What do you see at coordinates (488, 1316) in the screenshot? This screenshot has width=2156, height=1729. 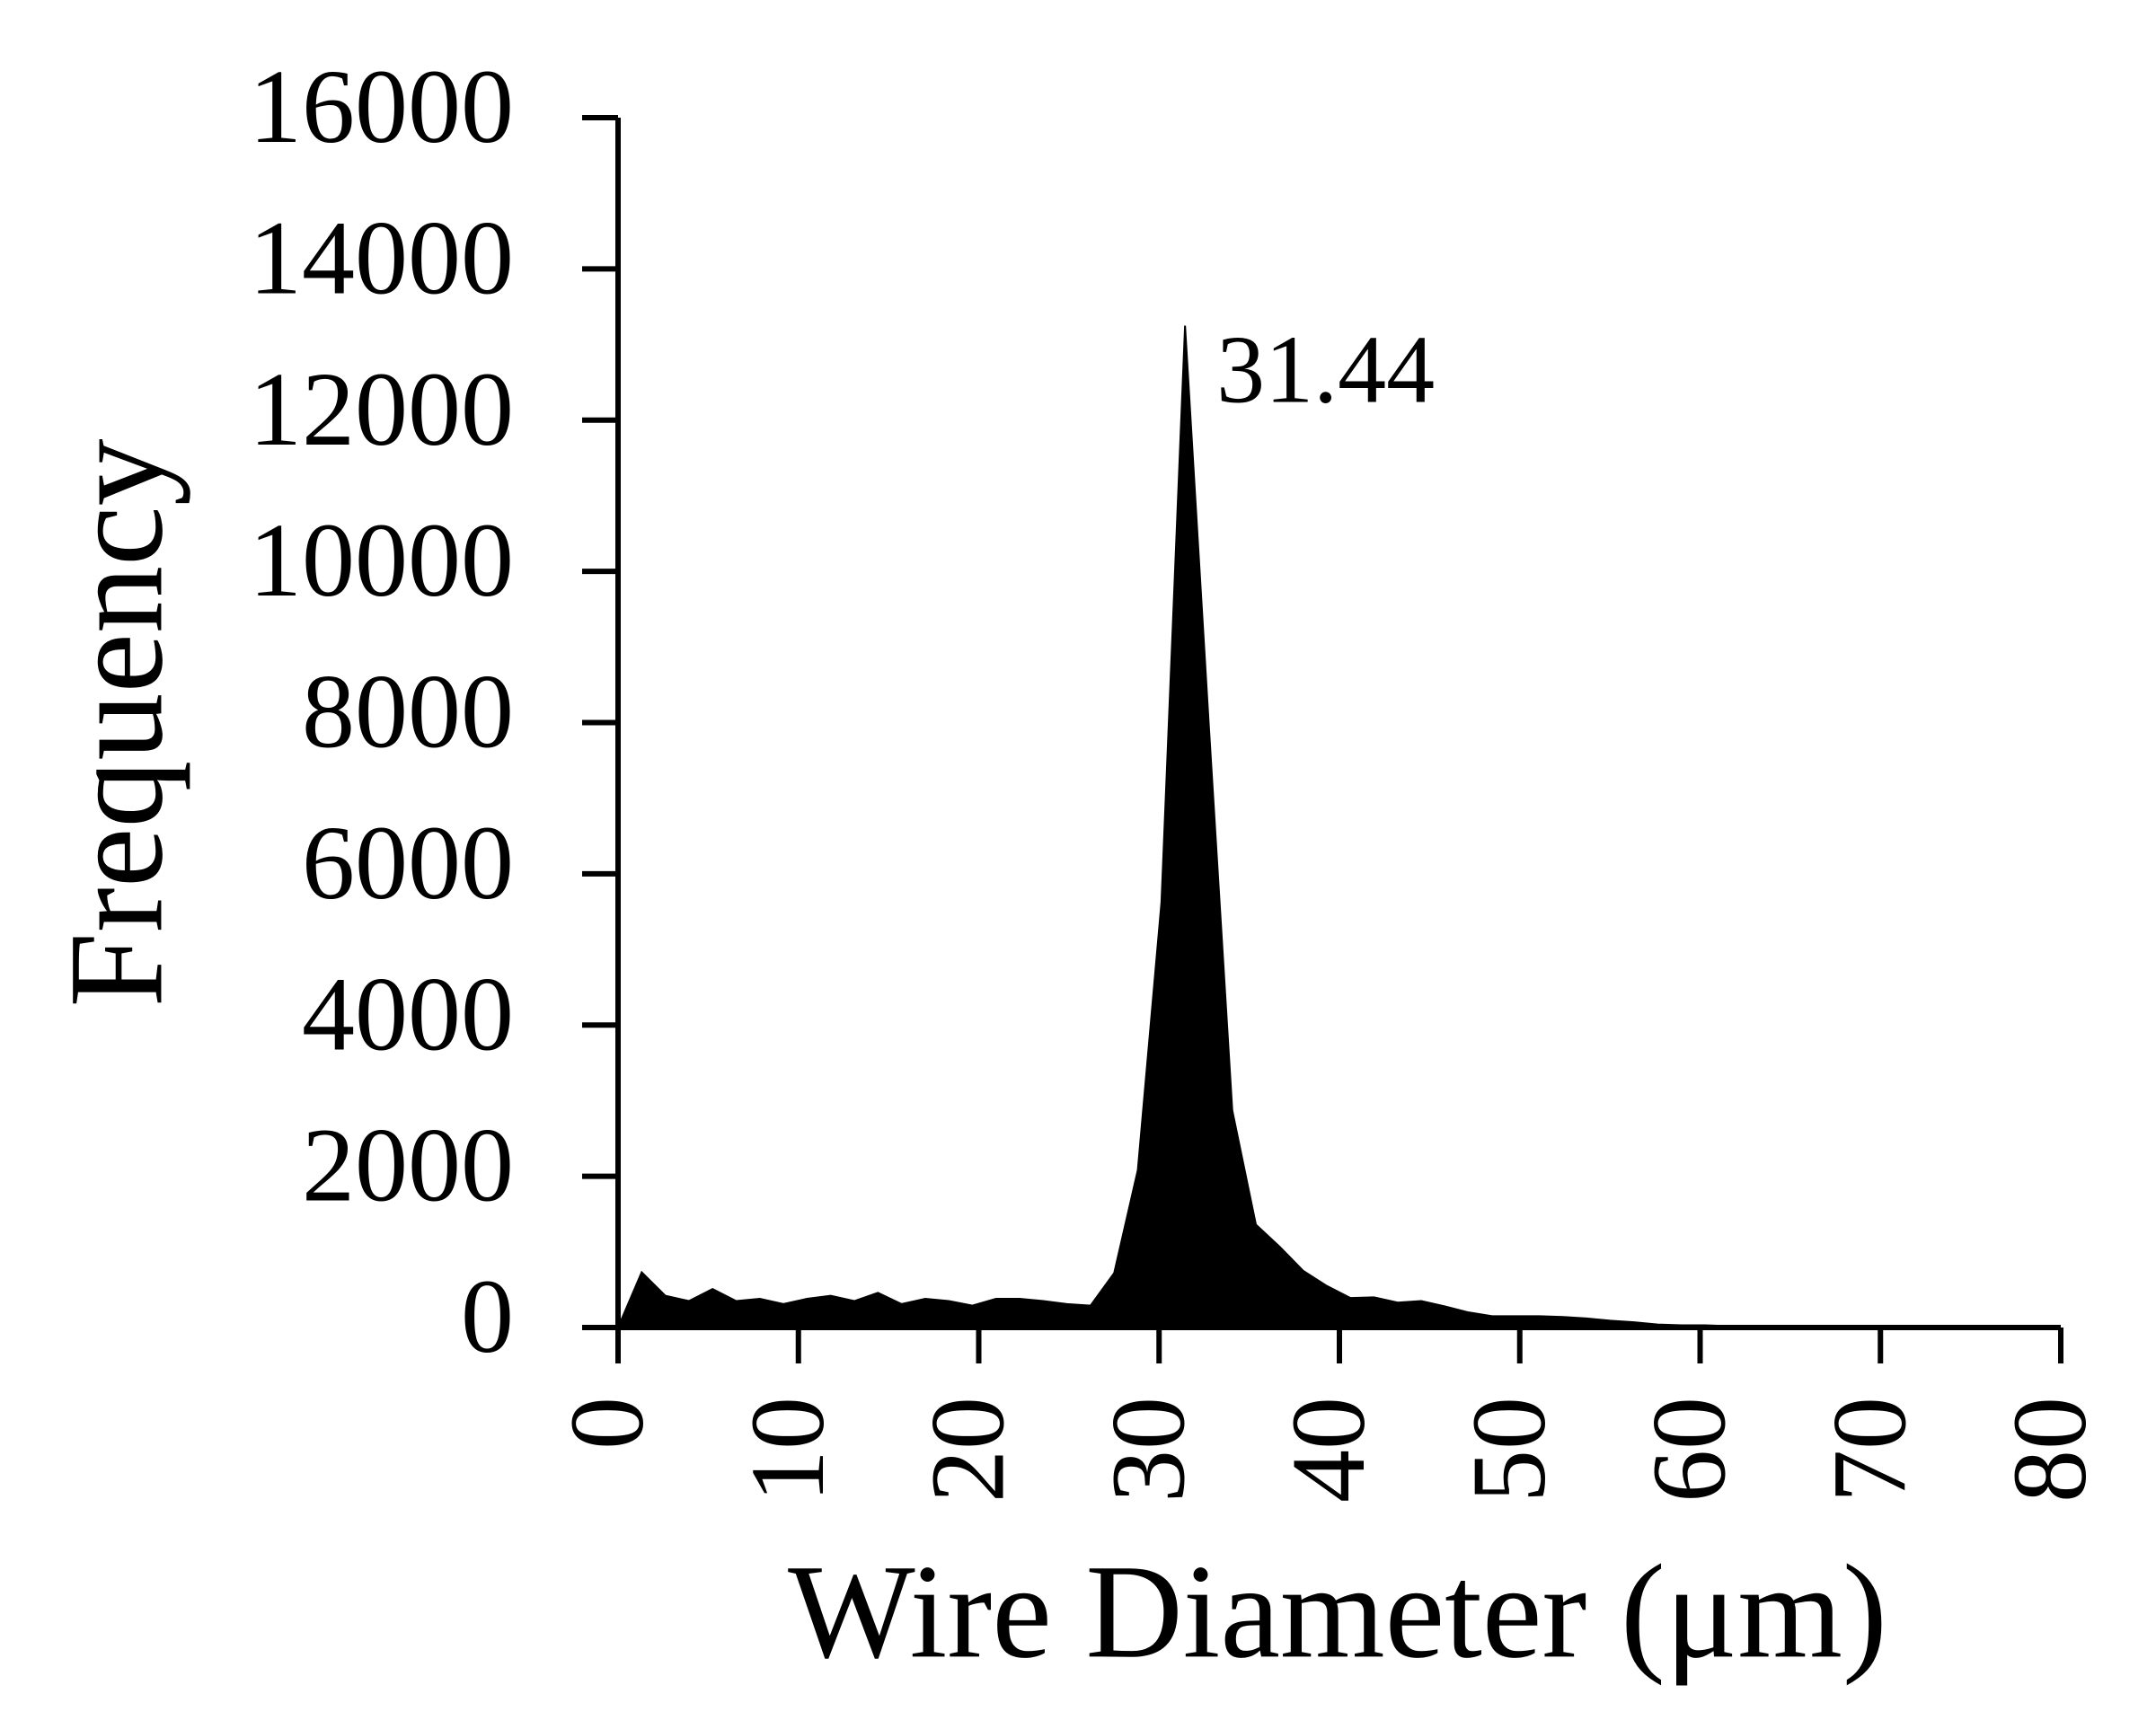 I see `y-tick-label: 0` at bounding box center [488, 1316].